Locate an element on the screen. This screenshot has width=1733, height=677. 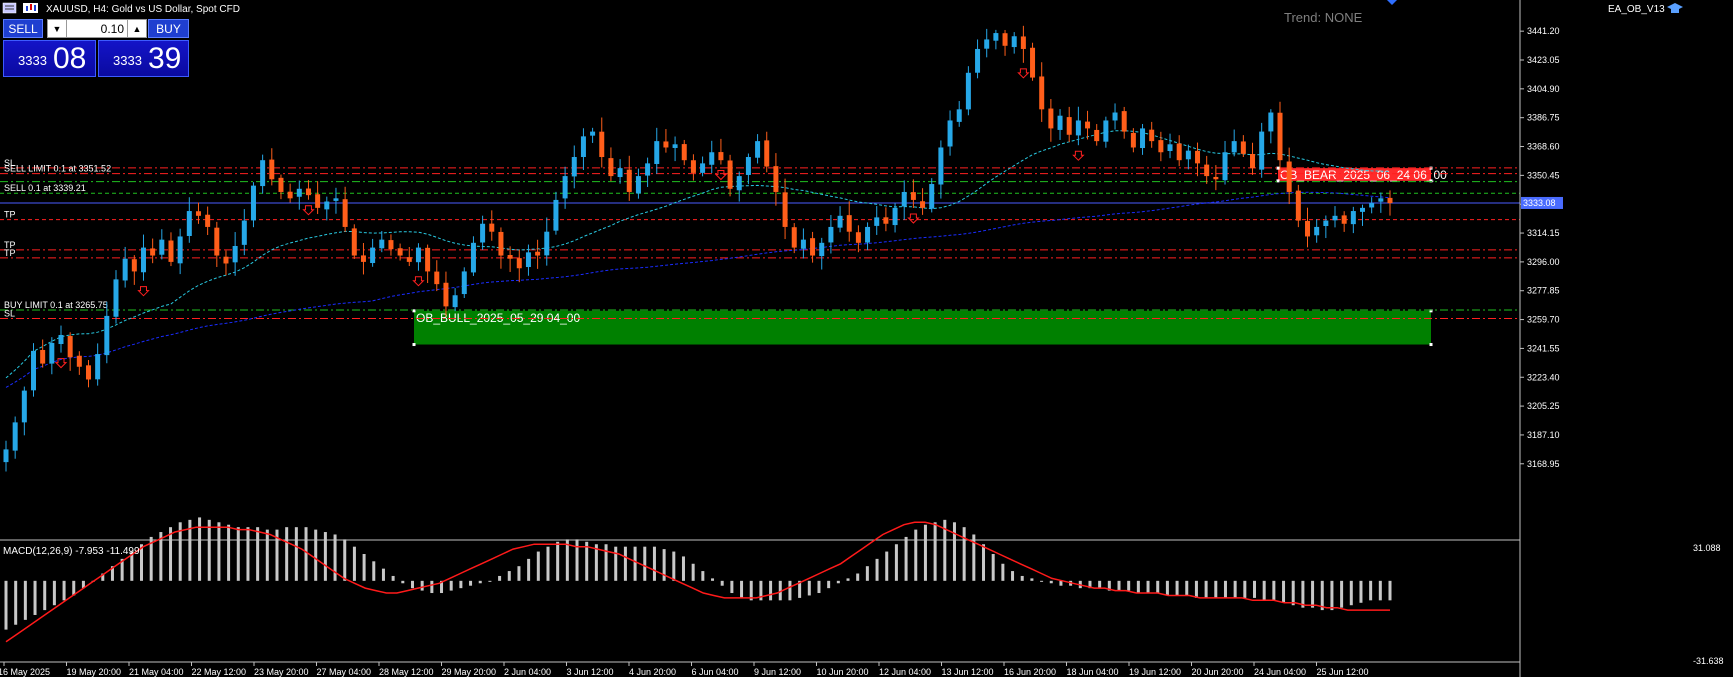
lot-increase-button: ▲ is located at coordinates (137, 28).